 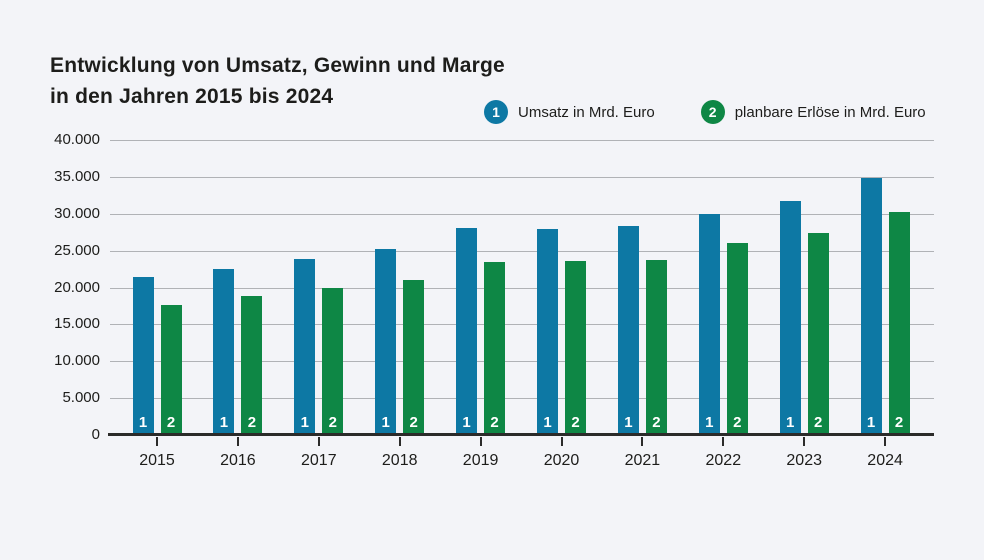 I want to click on legend-label-umsatz: Umsatz in Mrd. Euro, so click(x=586, y=112).